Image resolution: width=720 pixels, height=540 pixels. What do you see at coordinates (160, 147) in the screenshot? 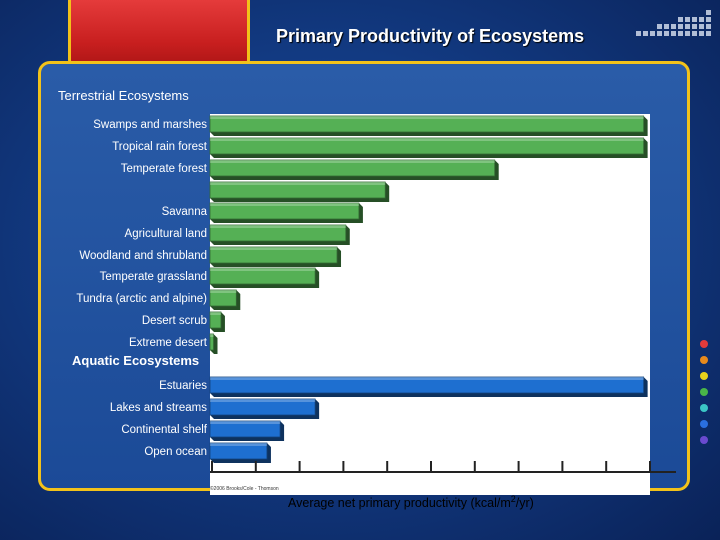
I see `category-label: Tropical rain forest` at bounding box center [160, 147].